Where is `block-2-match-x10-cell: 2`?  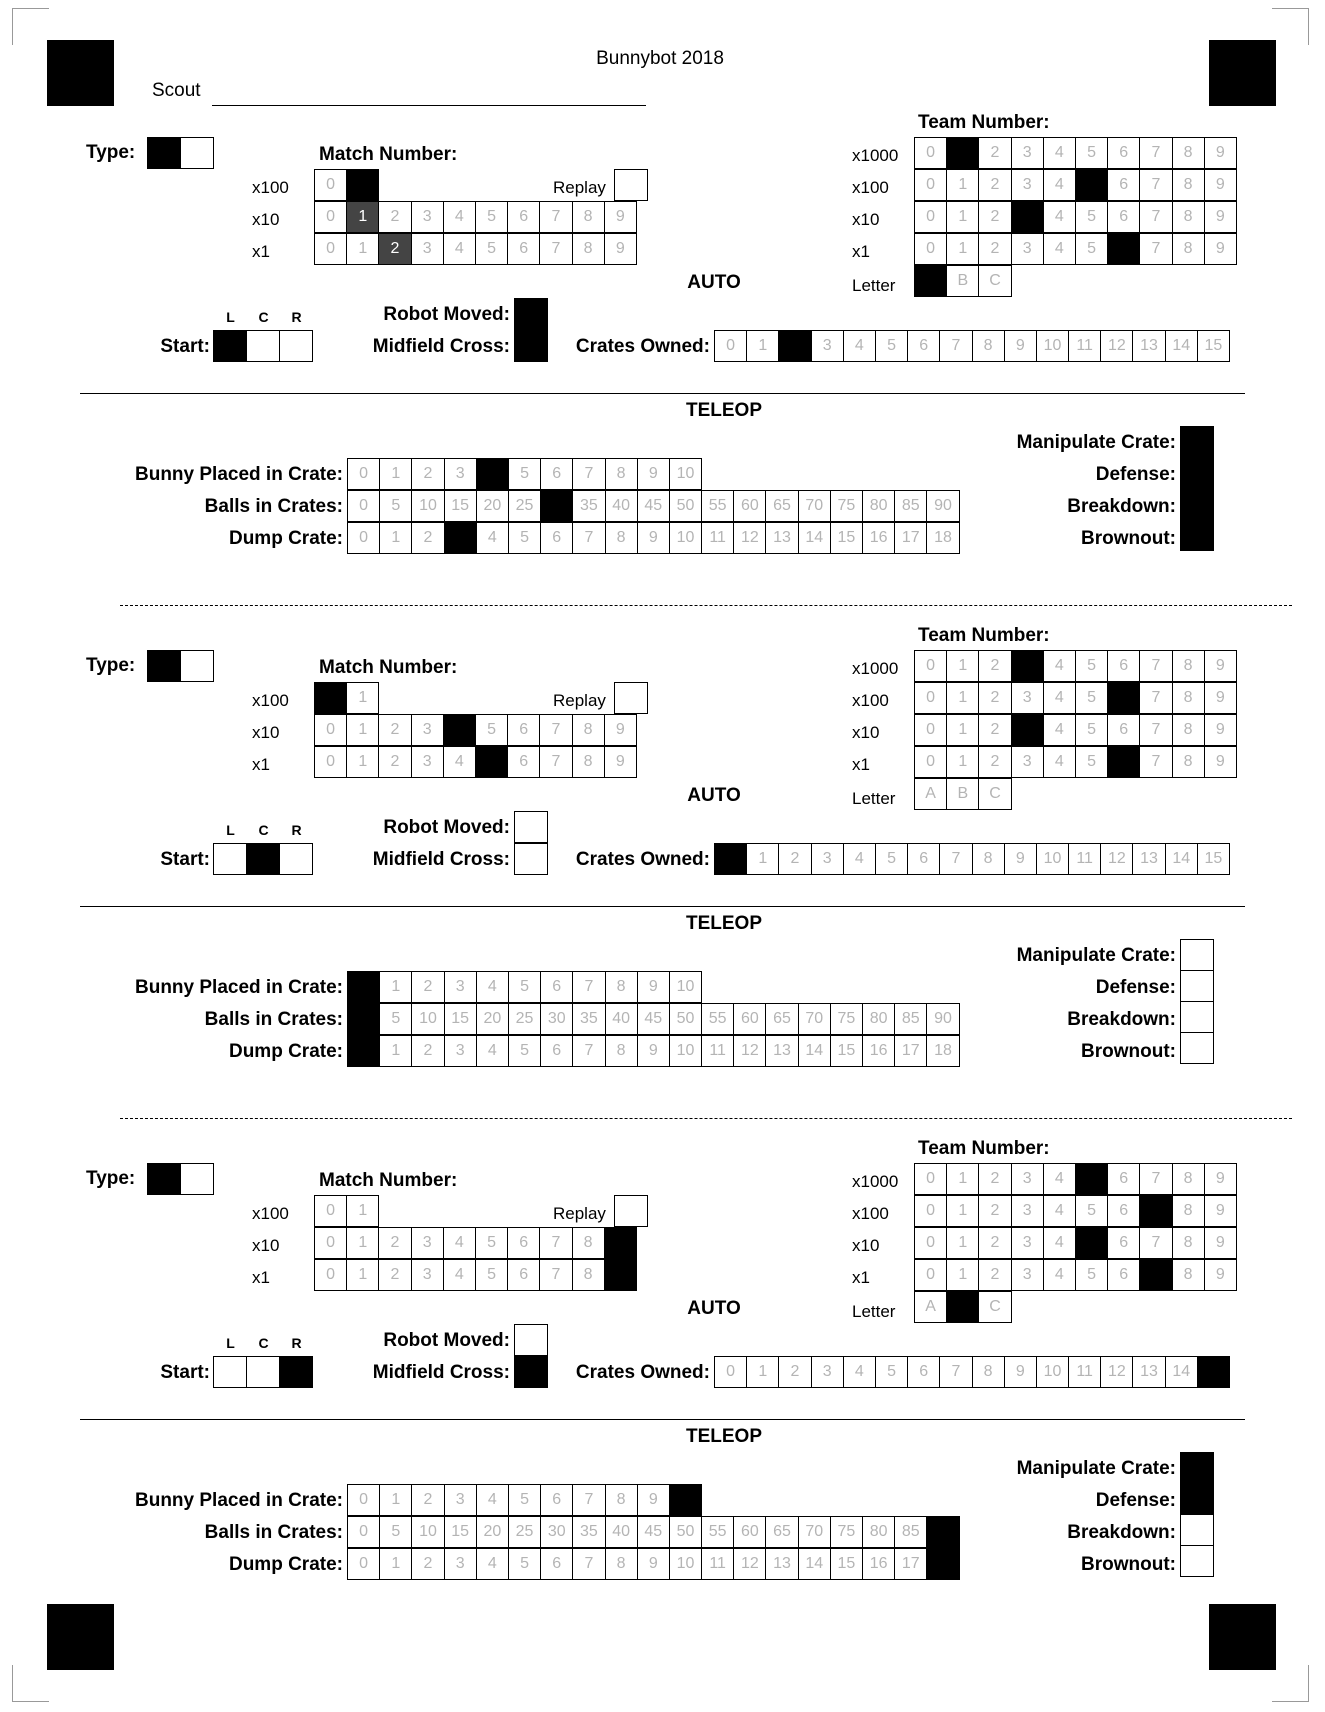 block-2-match-x10-cell: 2 is located at coordinates (395, 730).